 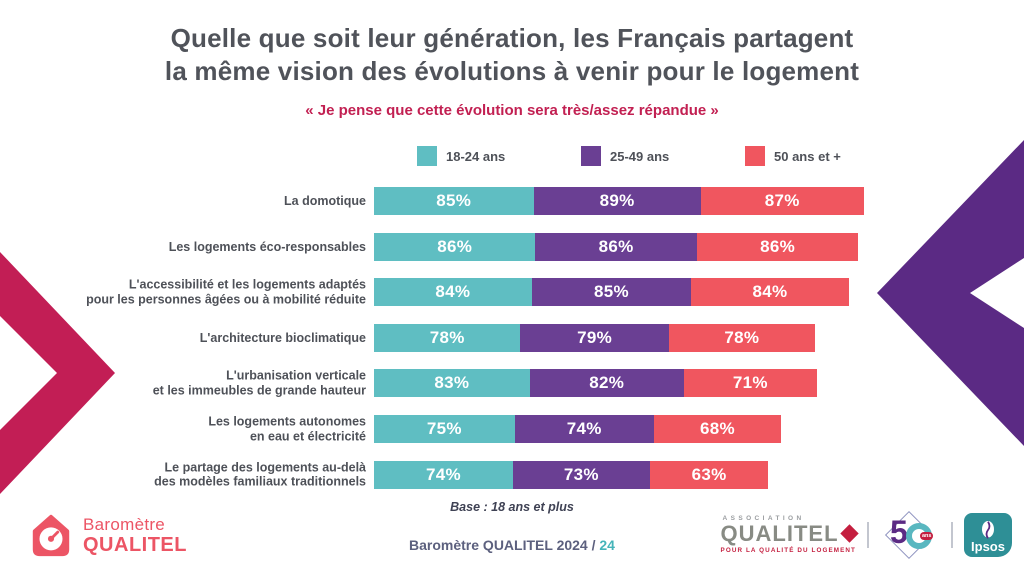 What do you see at coordinates (476, 156) in the screenshot?
I see `legend-label: 18-24 ans` at bounding box center [476, 156].